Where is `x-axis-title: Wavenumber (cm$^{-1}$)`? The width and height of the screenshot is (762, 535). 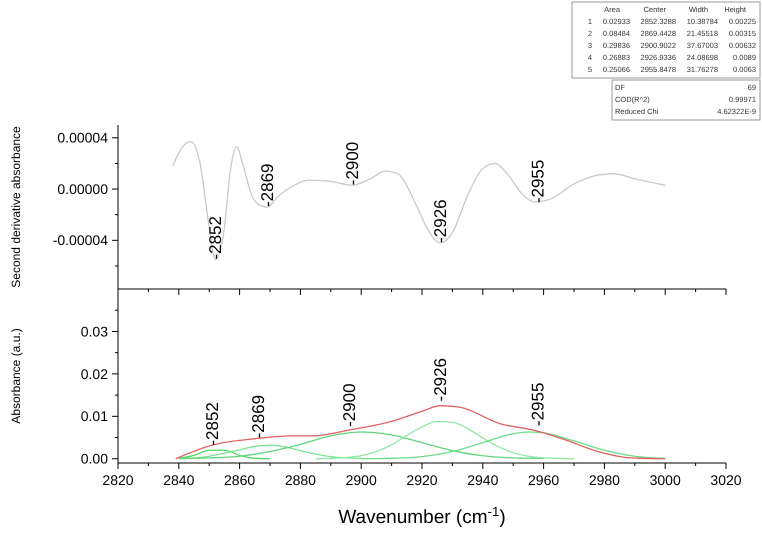
x-axis-title: Wavenumber (cm$^{-1}$) is located at coordinates (422, 516).